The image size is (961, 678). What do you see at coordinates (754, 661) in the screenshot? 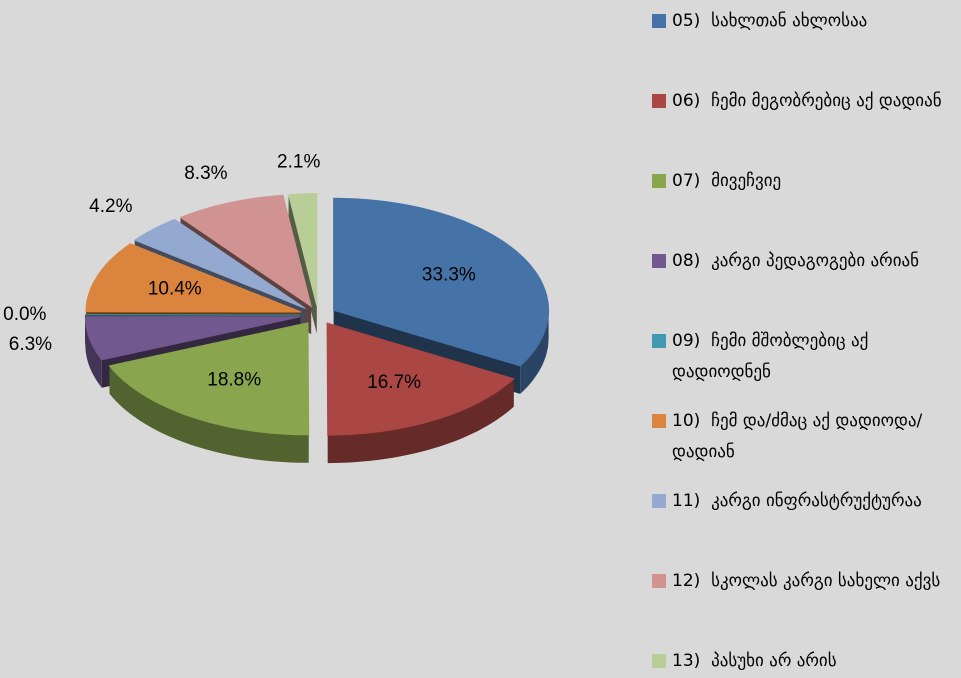
I see `legend-label: 13) პასუხი არ არის` at bounding box center [754, 661].